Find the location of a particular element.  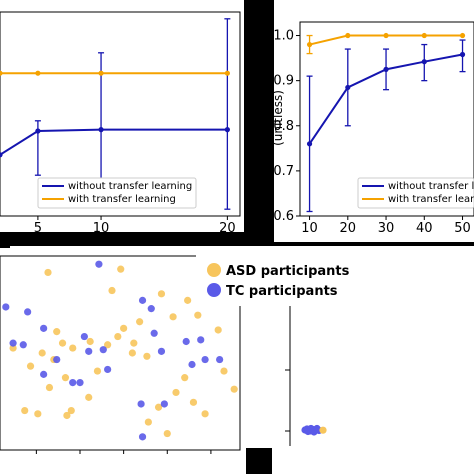

panel-embedding-right-points is located at coordinates (314, 430).